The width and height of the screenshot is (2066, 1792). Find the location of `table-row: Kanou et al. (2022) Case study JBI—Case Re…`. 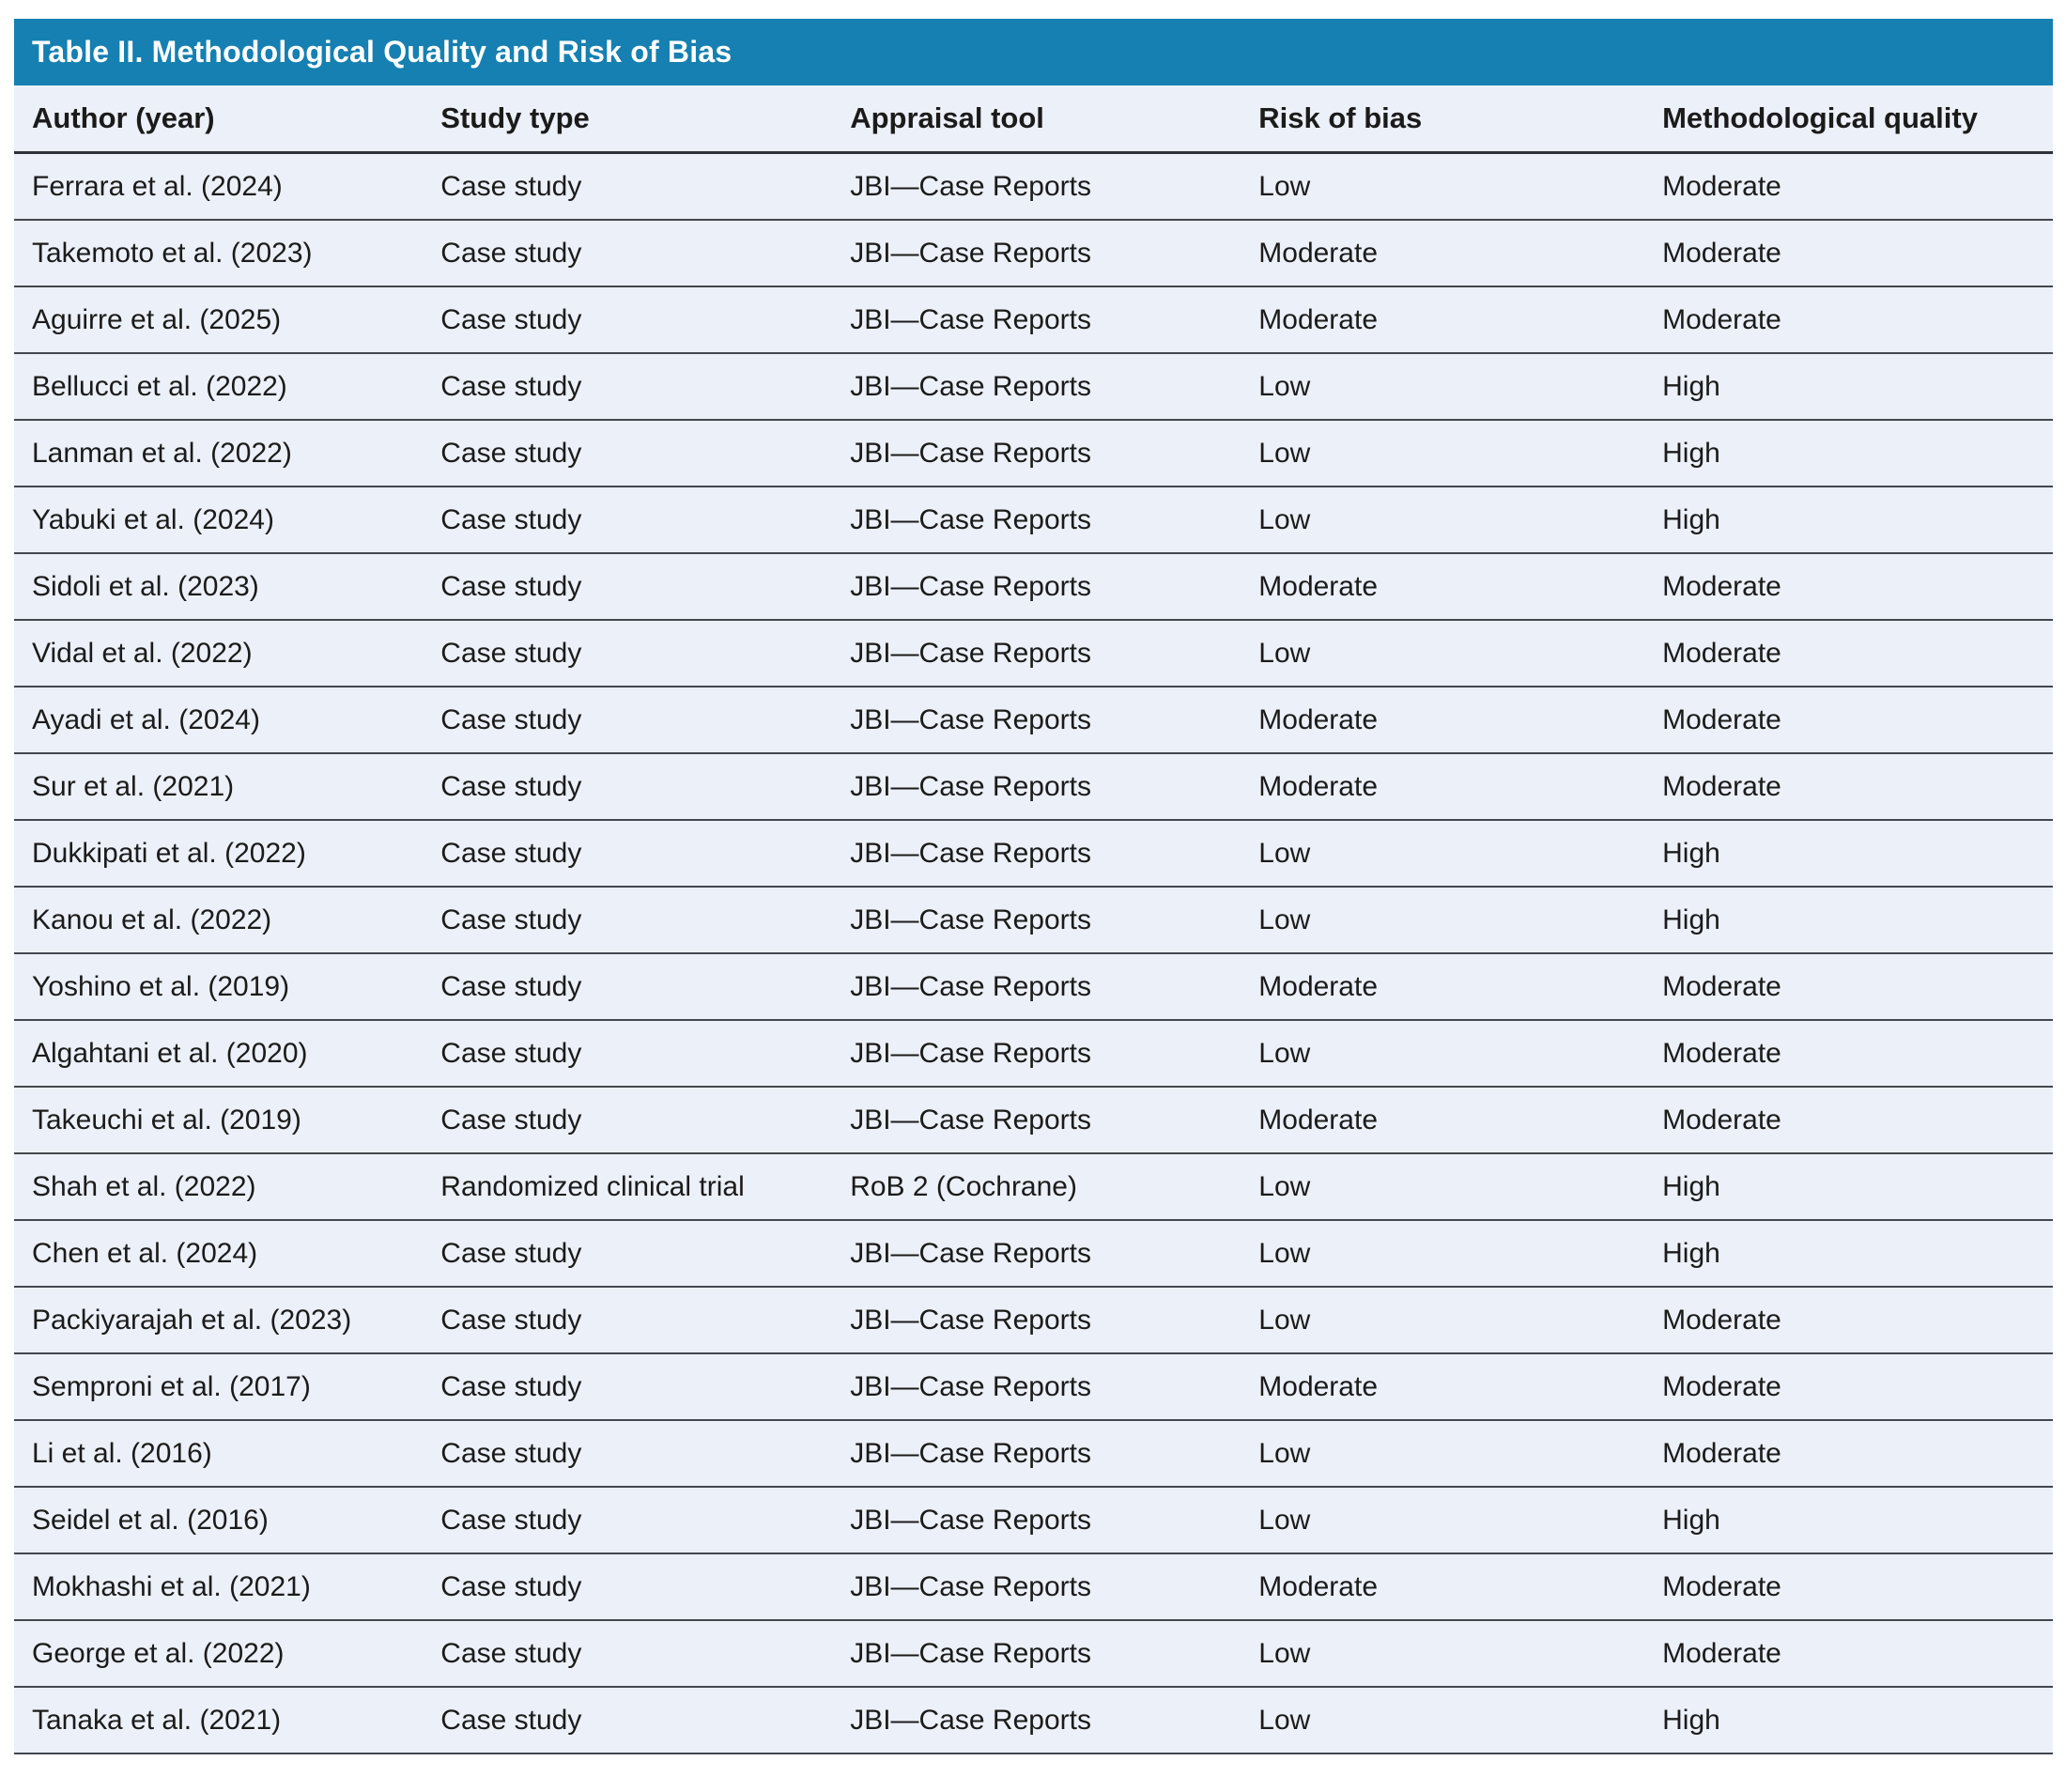

table-row: Kanou et al. (2022) Case study JBI—Case Re… is located at coordinates (1033, 920).